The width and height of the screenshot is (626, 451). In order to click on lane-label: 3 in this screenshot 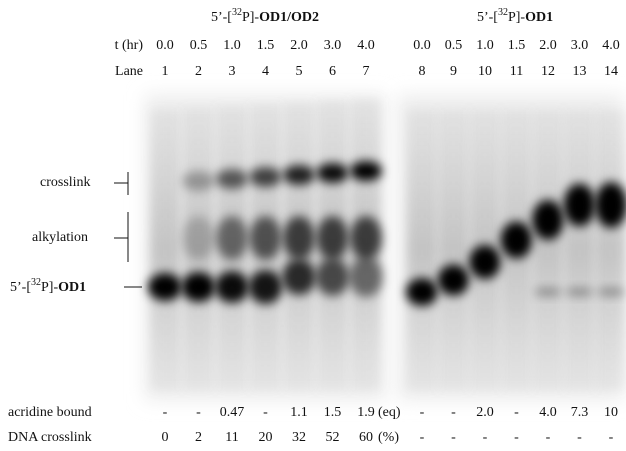, I will do `click(232, 71)`.